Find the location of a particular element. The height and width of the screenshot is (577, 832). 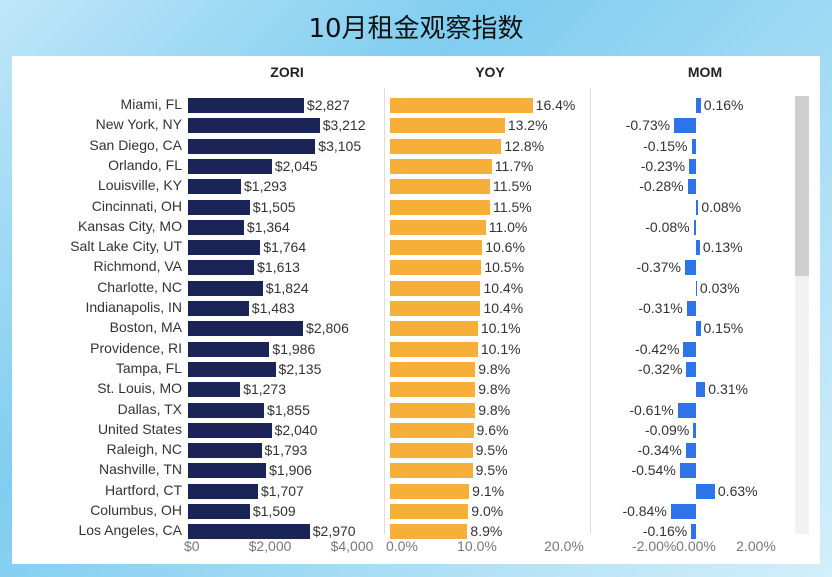

value-label-zori: $2,045 is located at coordinates (296, 165).